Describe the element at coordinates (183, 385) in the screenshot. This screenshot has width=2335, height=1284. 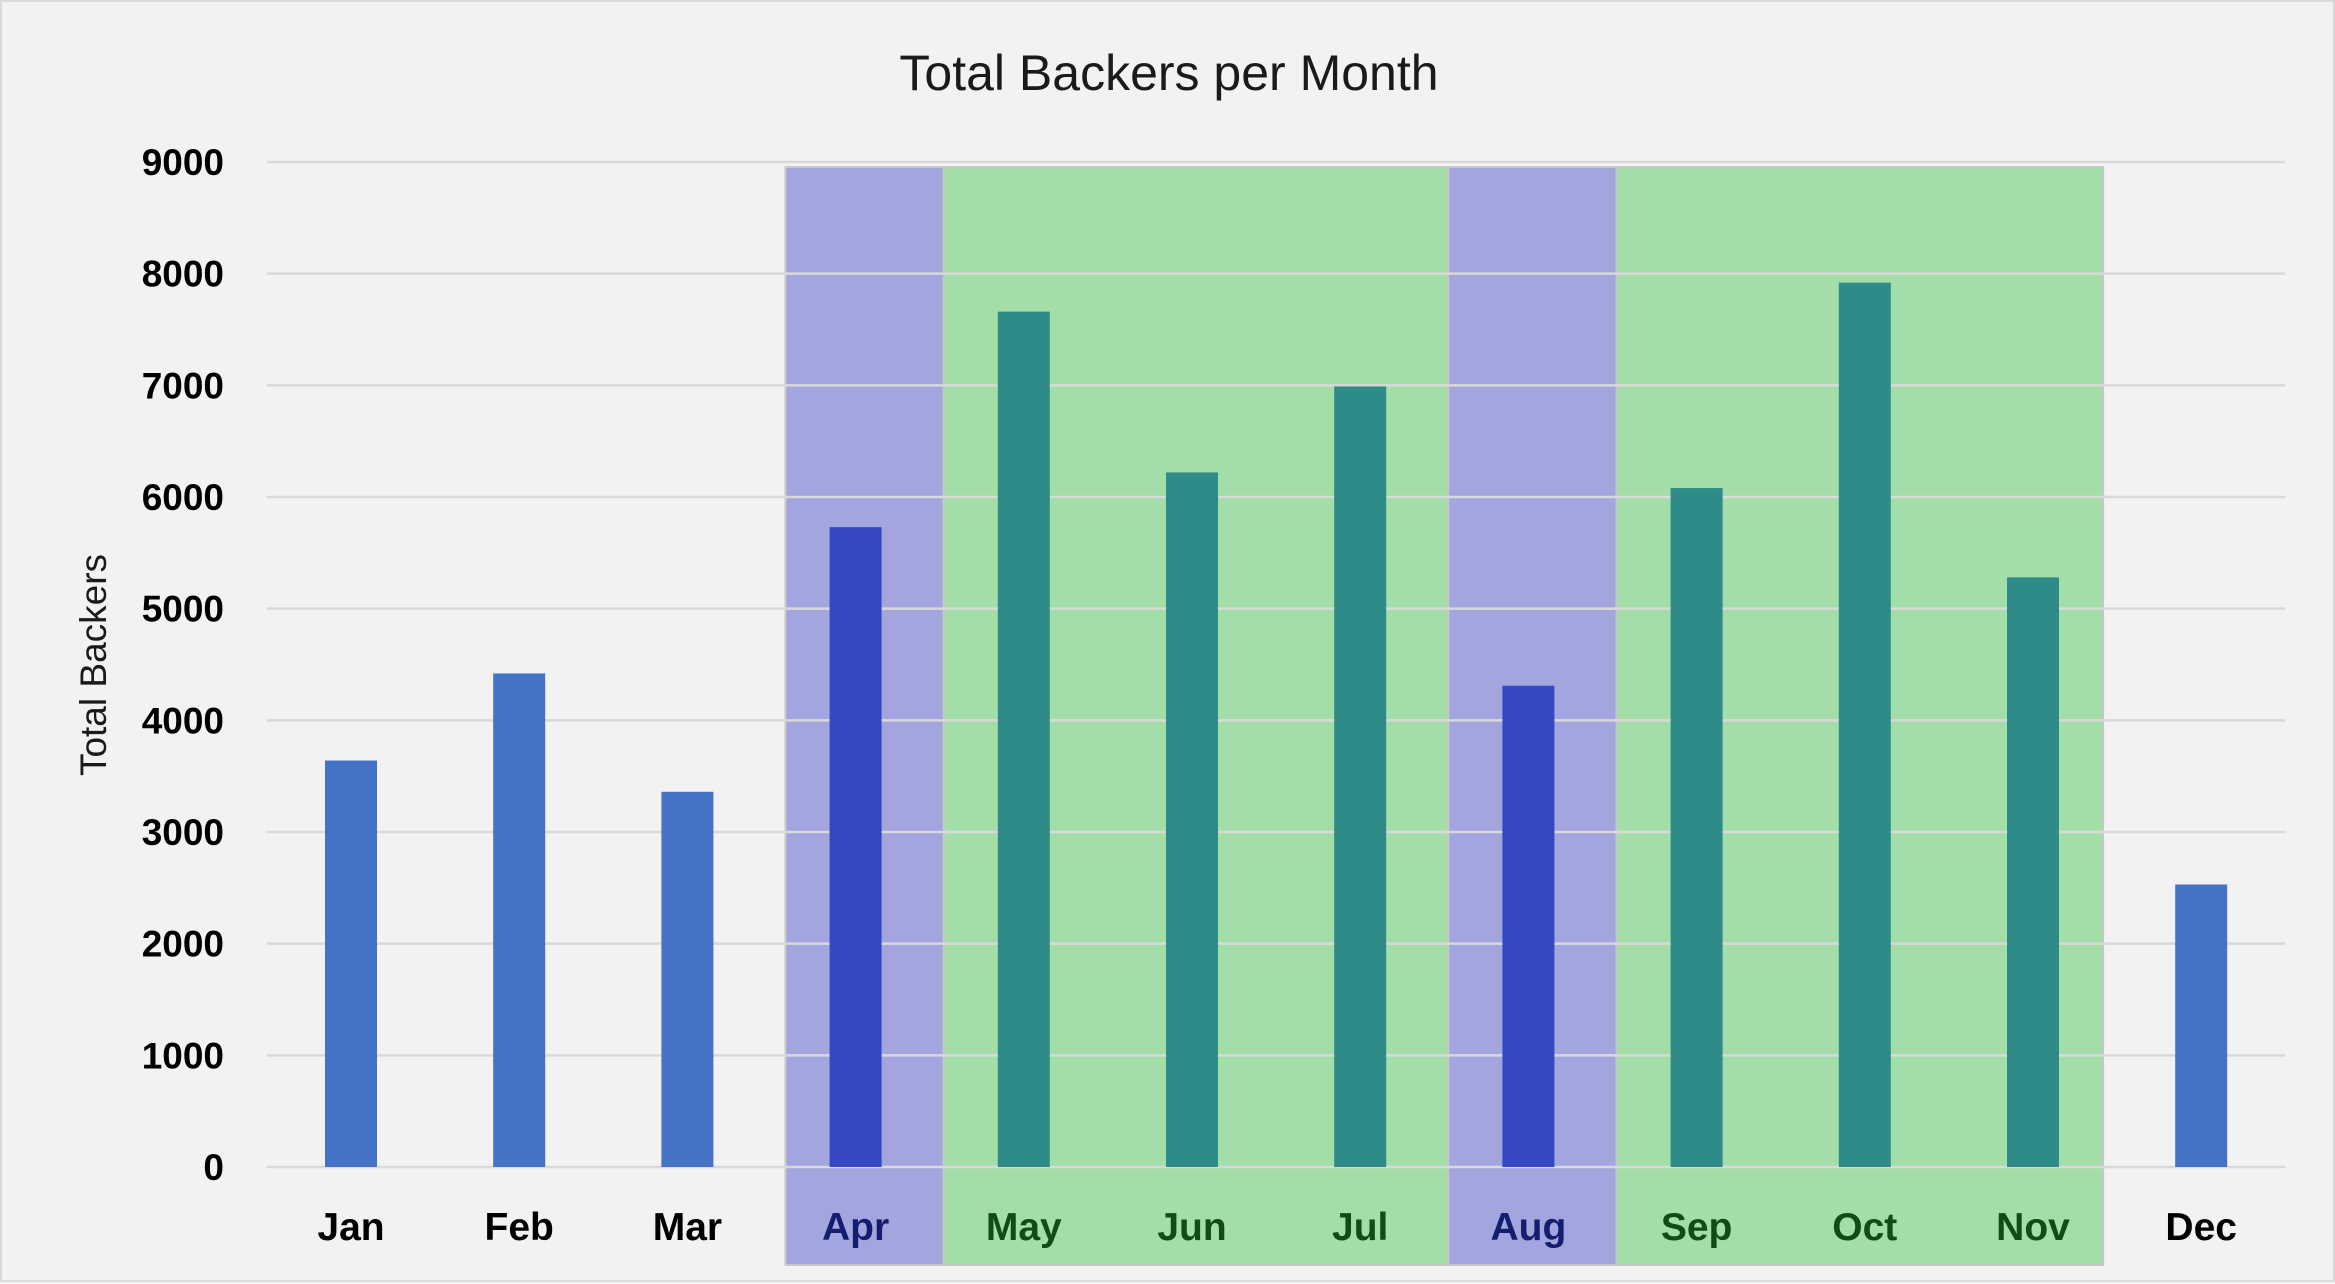
I see `y-tick-label: 7000` at that location.